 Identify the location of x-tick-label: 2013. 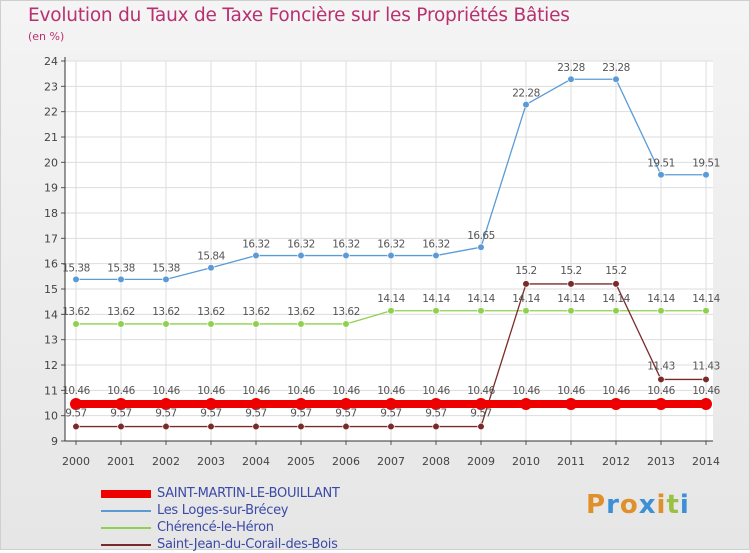
(661, 461).